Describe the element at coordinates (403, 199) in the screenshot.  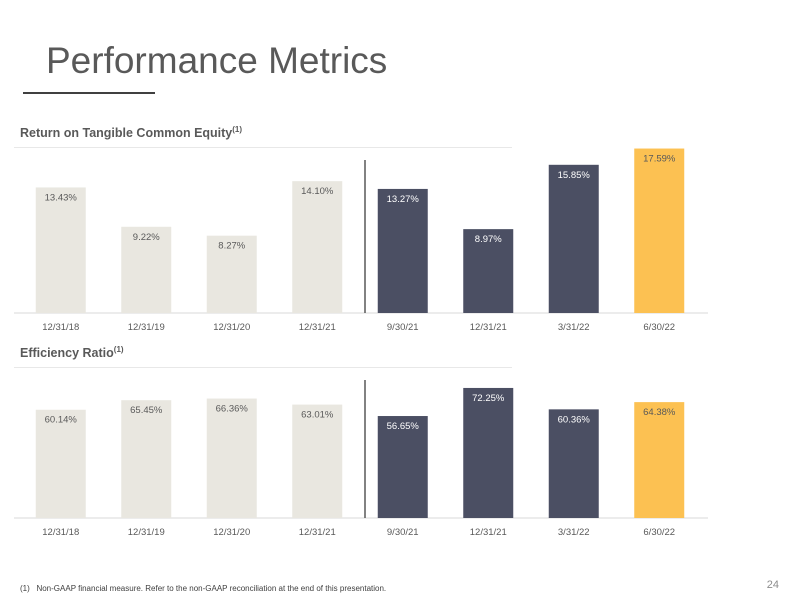
I see `data-label: 13.27%` at that location.